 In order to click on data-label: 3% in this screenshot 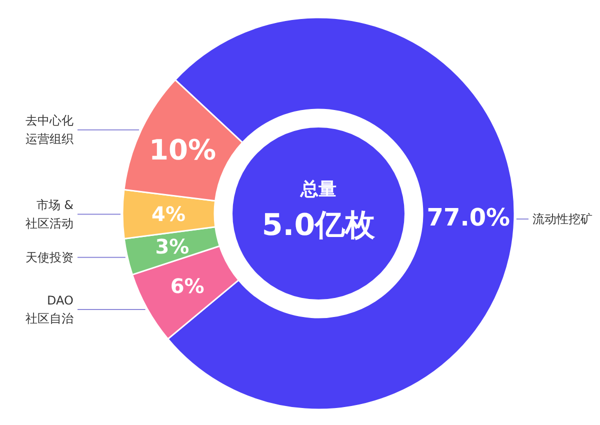, I will do `click(172, 246)`.